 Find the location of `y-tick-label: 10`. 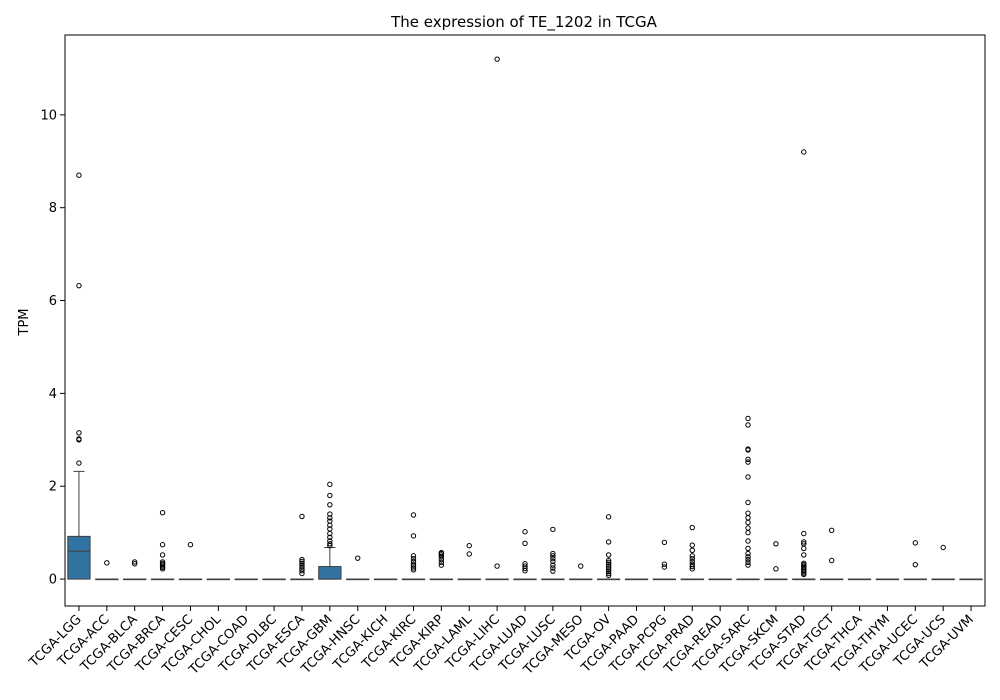

y-tick-label: 10 is located at coordinates (48, 115).